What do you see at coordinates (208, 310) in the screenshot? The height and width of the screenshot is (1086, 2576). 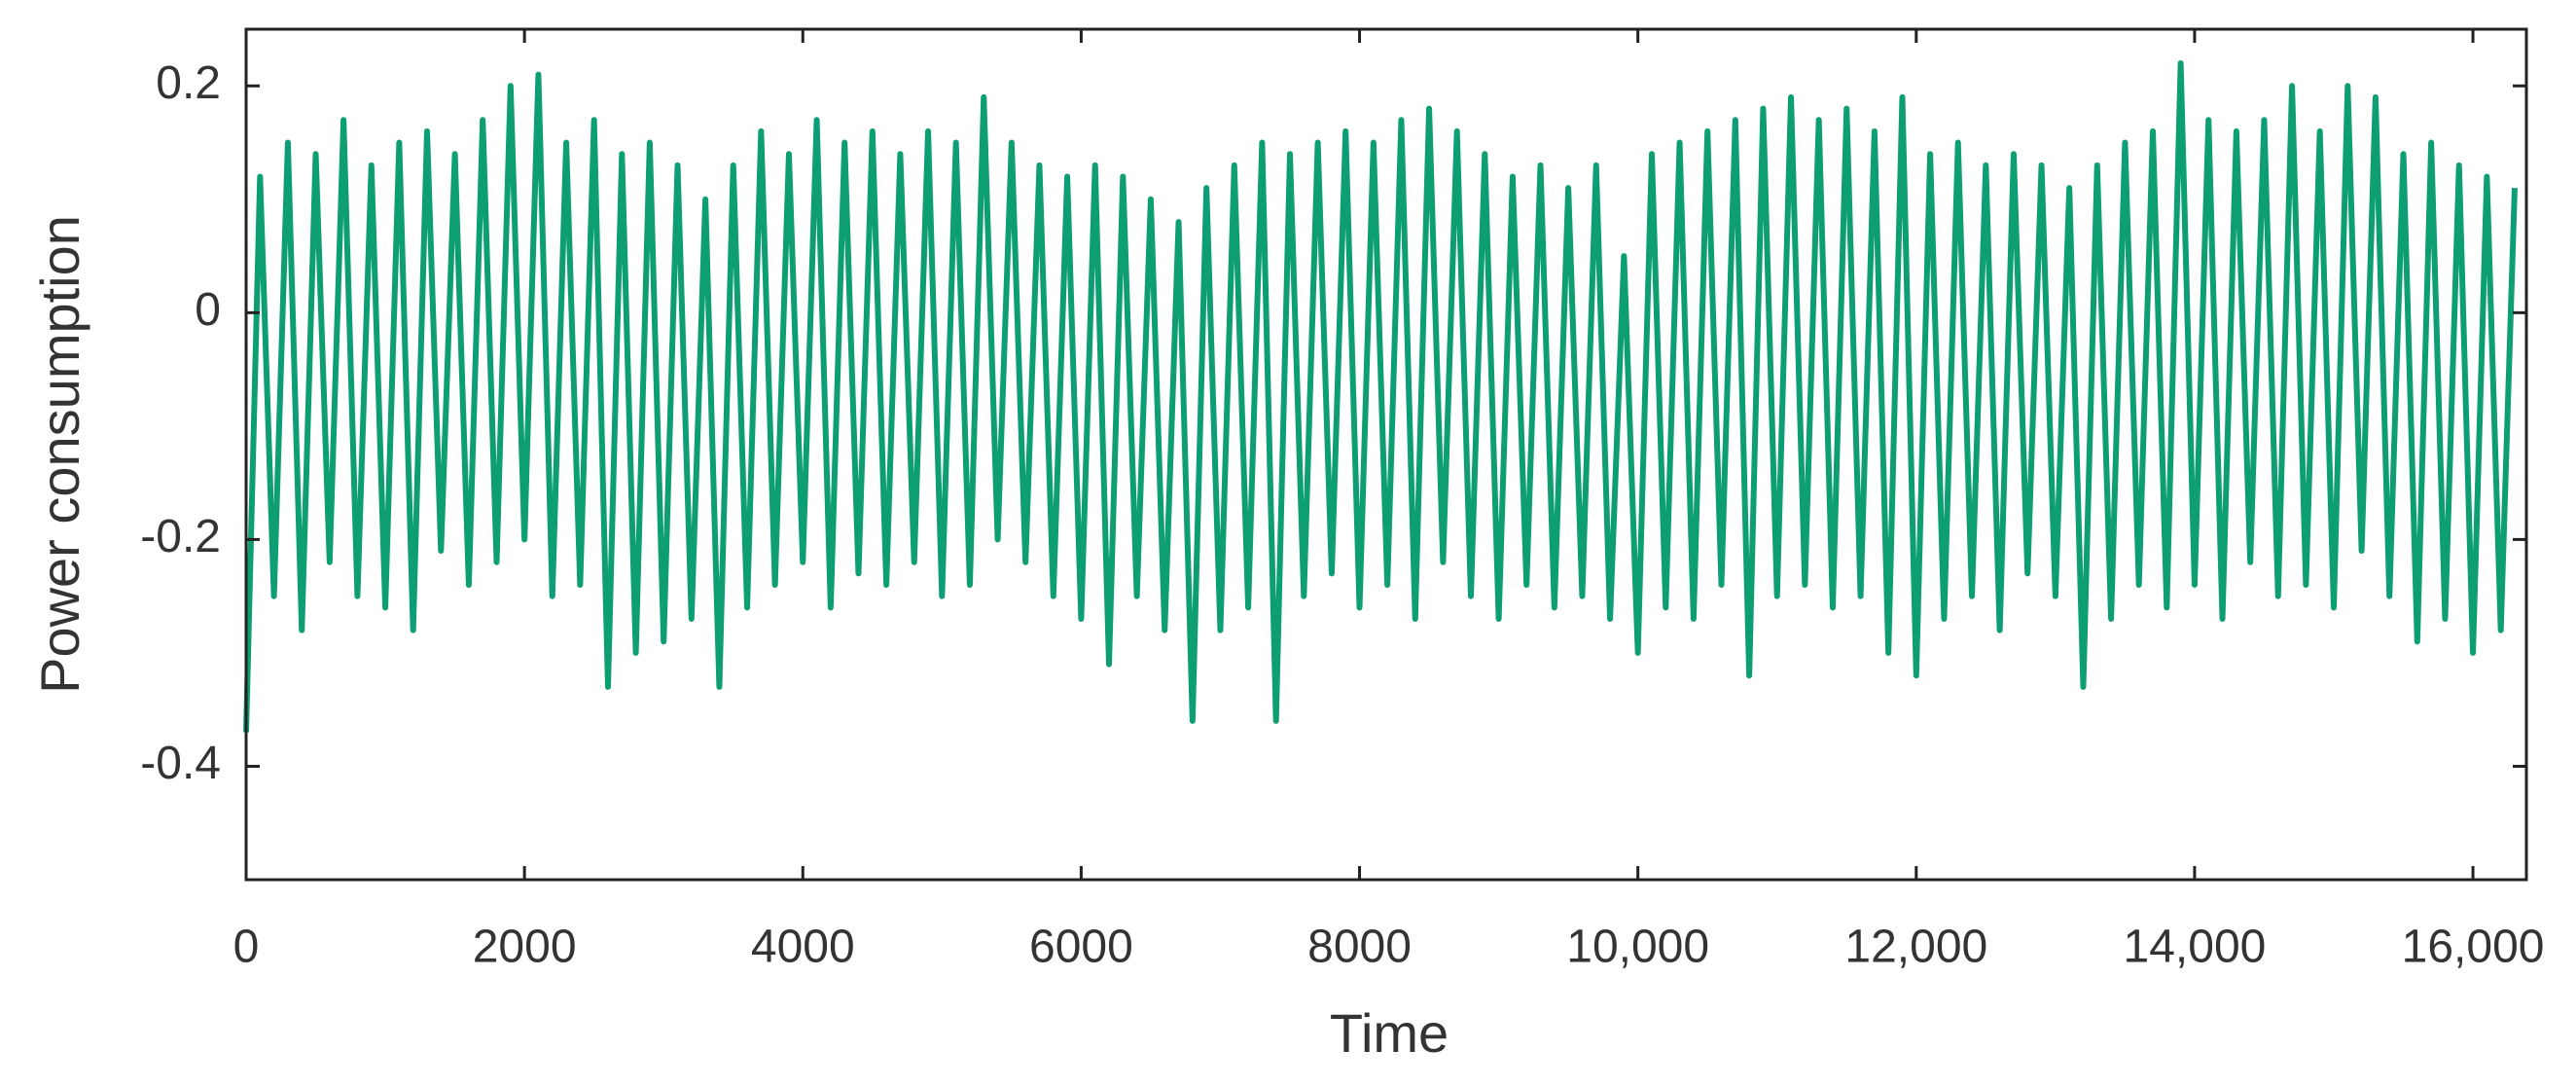 I see `y-tick-label: 0` at bounding box center [208, 310].